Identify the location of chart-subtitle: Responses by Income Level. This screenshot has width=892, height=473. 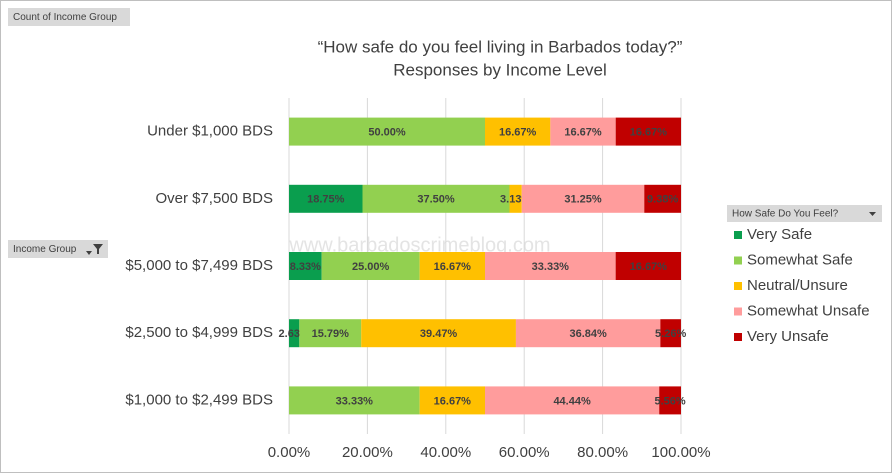
(500, 69).